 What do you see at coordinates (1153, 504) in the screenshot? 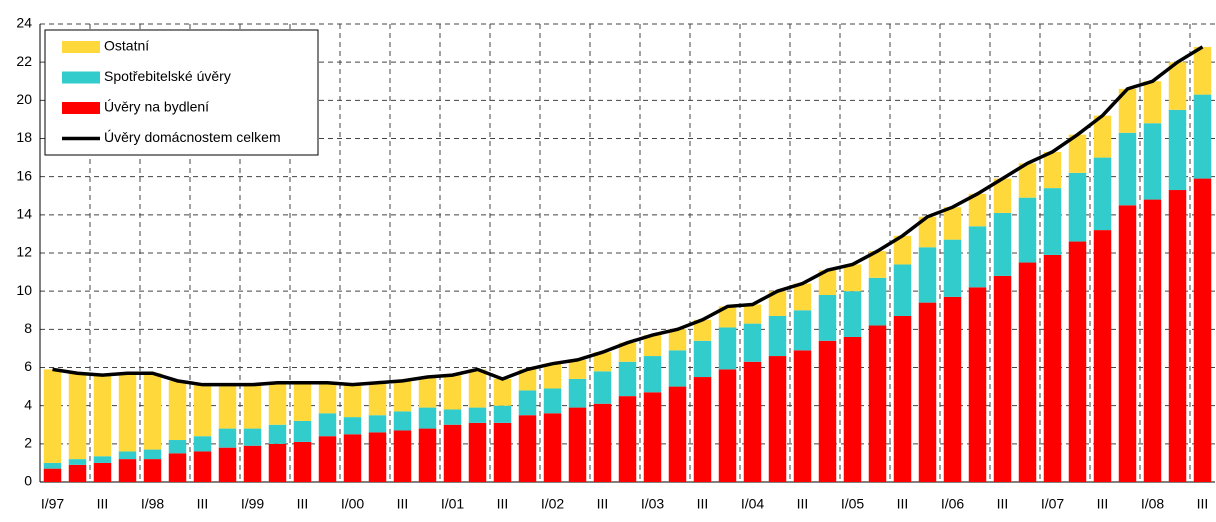
I see `x-tick-label: I/08` at bounding box center [1153, 504].